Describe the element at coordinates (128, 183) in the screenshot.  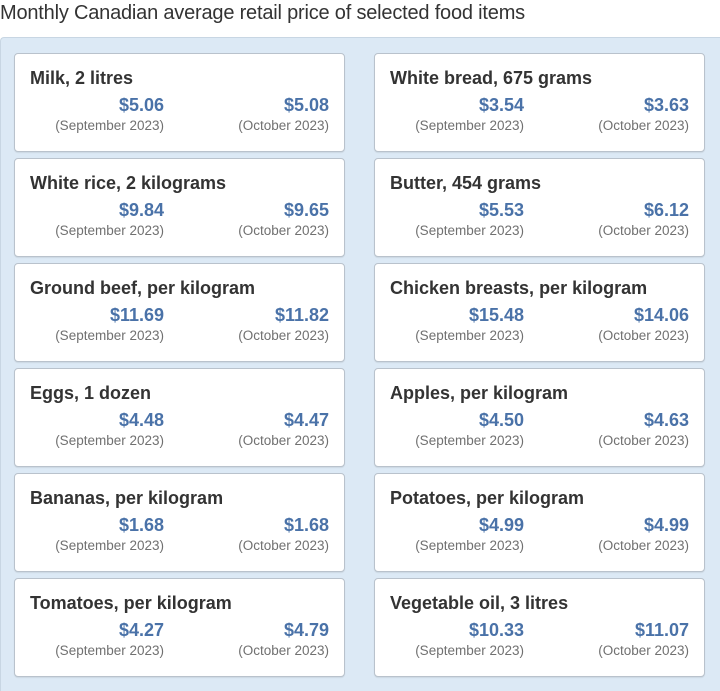
I see `item-name: White rice, 2 kilograms` at that location.